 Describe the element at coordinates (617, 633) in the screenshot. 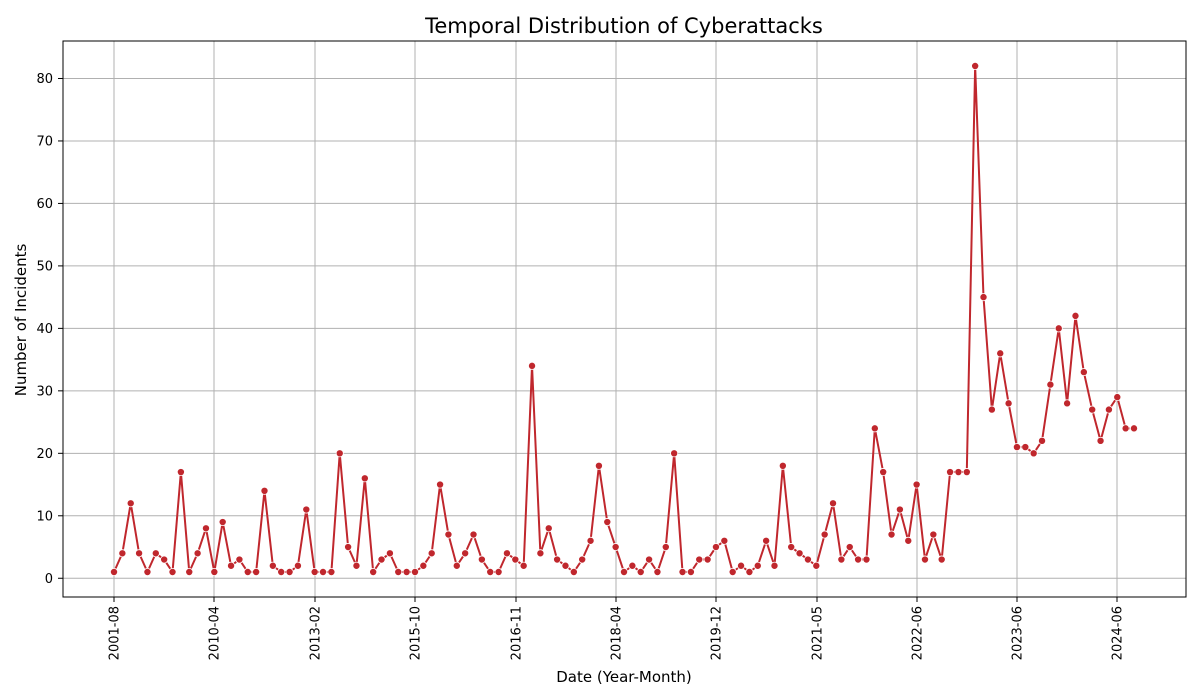

I see `x-tick-label: 2018-04` at that location.